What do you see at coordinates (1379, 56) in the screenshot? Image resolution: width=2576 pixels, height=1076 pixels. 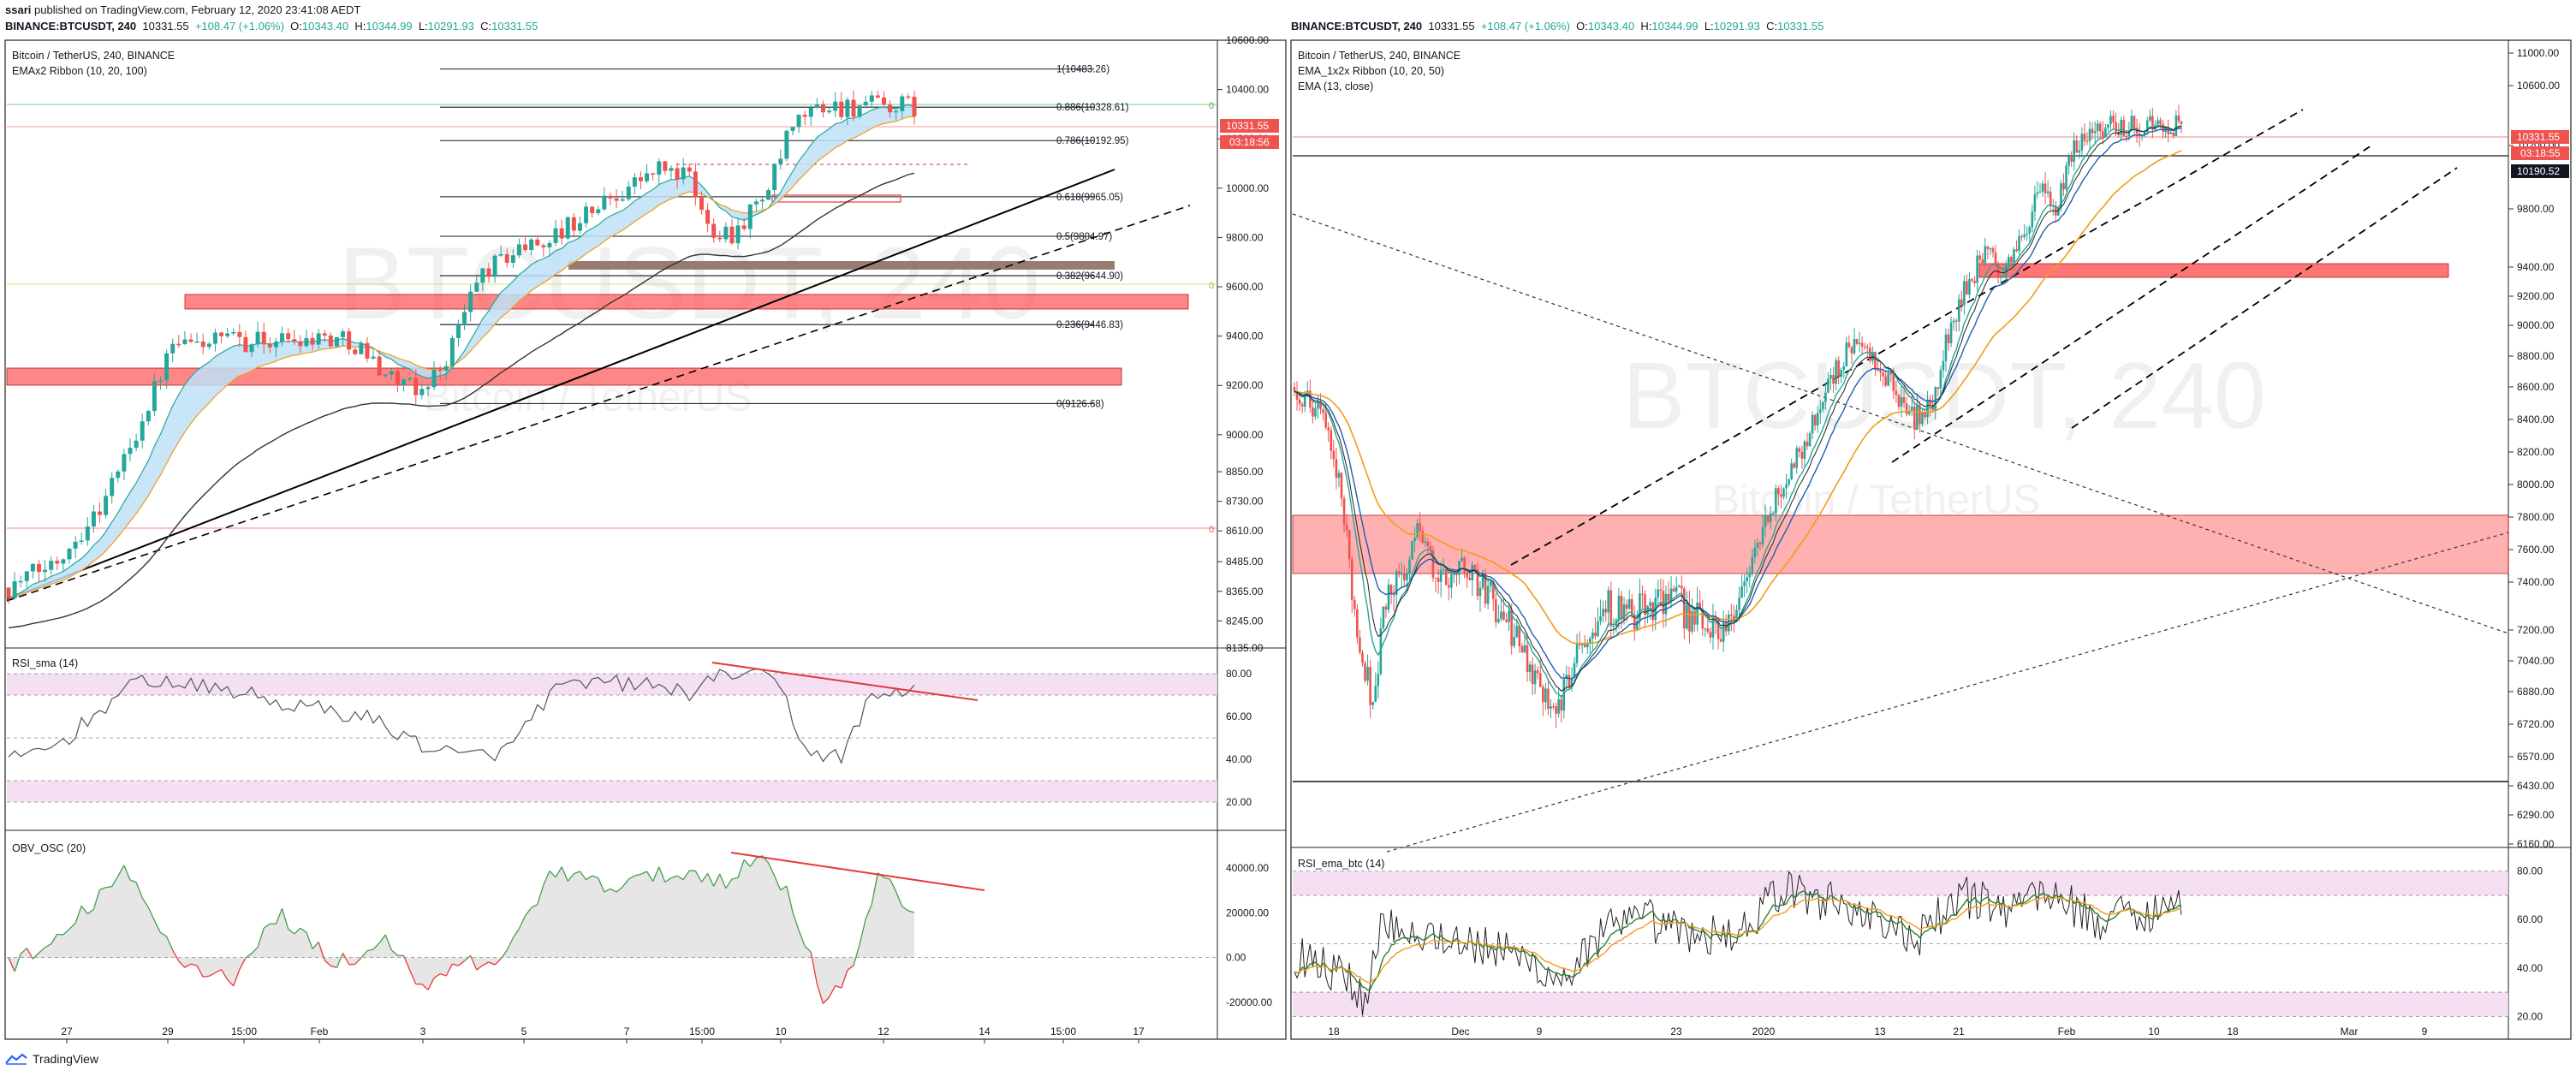 I see `right-title: Bitcoin / TetherUS, 240, BINANCE` at bounding box center [1379, 56].